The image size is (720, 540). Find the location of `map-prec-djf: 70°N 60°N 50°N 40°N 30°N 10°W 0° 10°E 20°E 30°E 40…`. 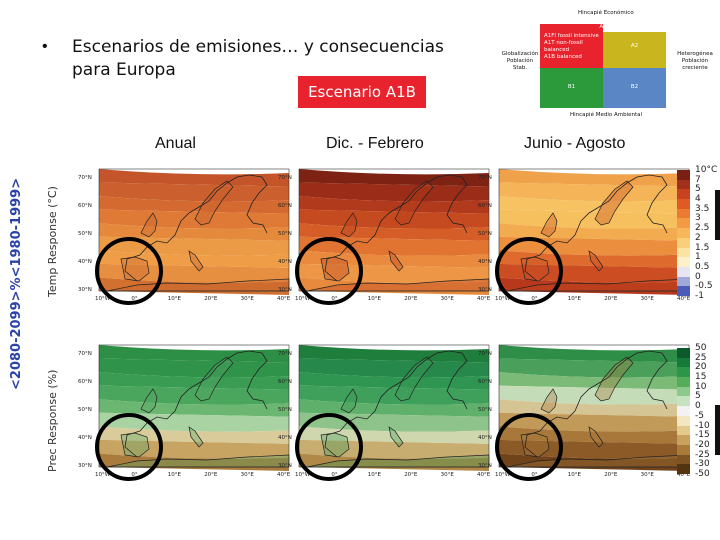

map-prec-djf: 70°N 60°N 50°N 40°N 30°N 10°W 0° 10°E 20°E 30°E 40… is located at coordinates (385, 411).